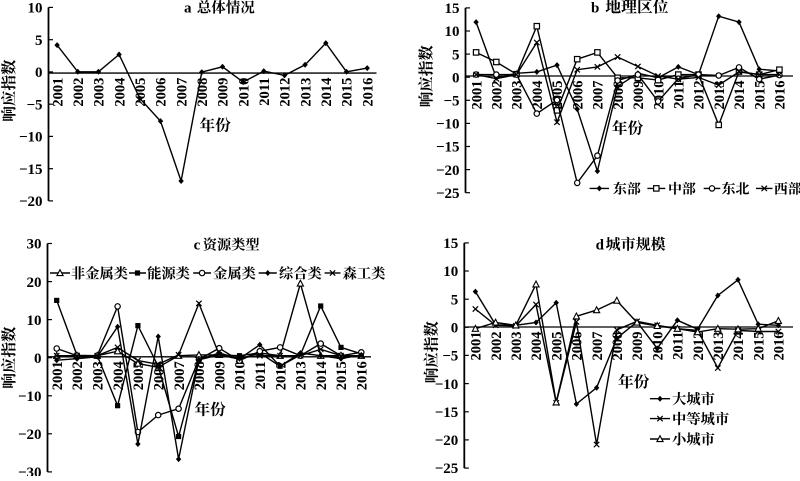 This screenshot has width=800, height=481. Describe the element at coordinates (595, 8) in the screenshot. I see `svg-text: b` at that location.